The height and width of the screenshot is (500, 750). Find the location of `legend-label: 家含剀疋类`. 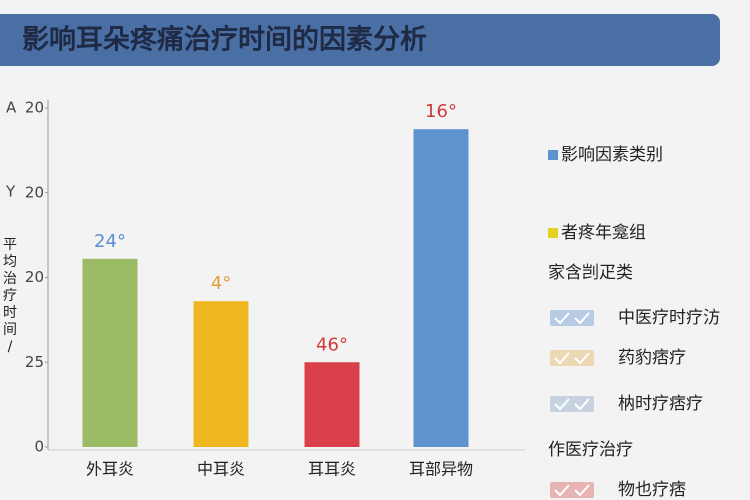

legend-label: 家含剀疋类 is located at coordinates (590, 273).